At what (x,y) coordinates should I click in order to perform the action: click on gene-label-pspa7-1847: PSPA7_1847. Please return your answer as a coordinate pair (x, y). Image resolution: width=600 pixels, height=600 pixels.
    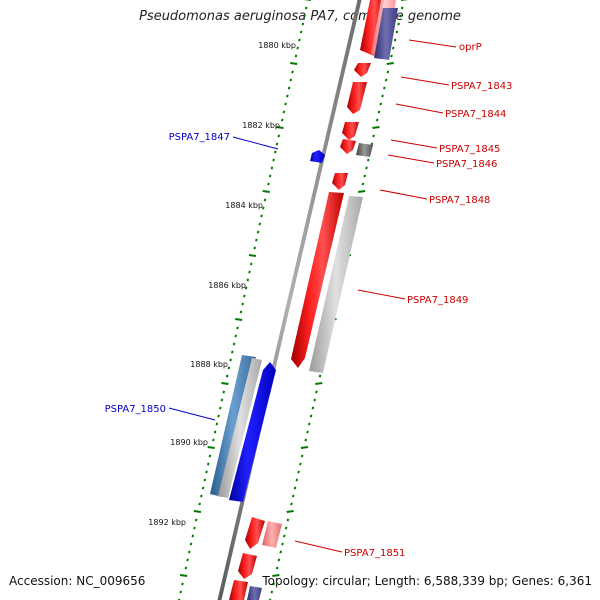
    Looking at the image, I should click on (199, 137).